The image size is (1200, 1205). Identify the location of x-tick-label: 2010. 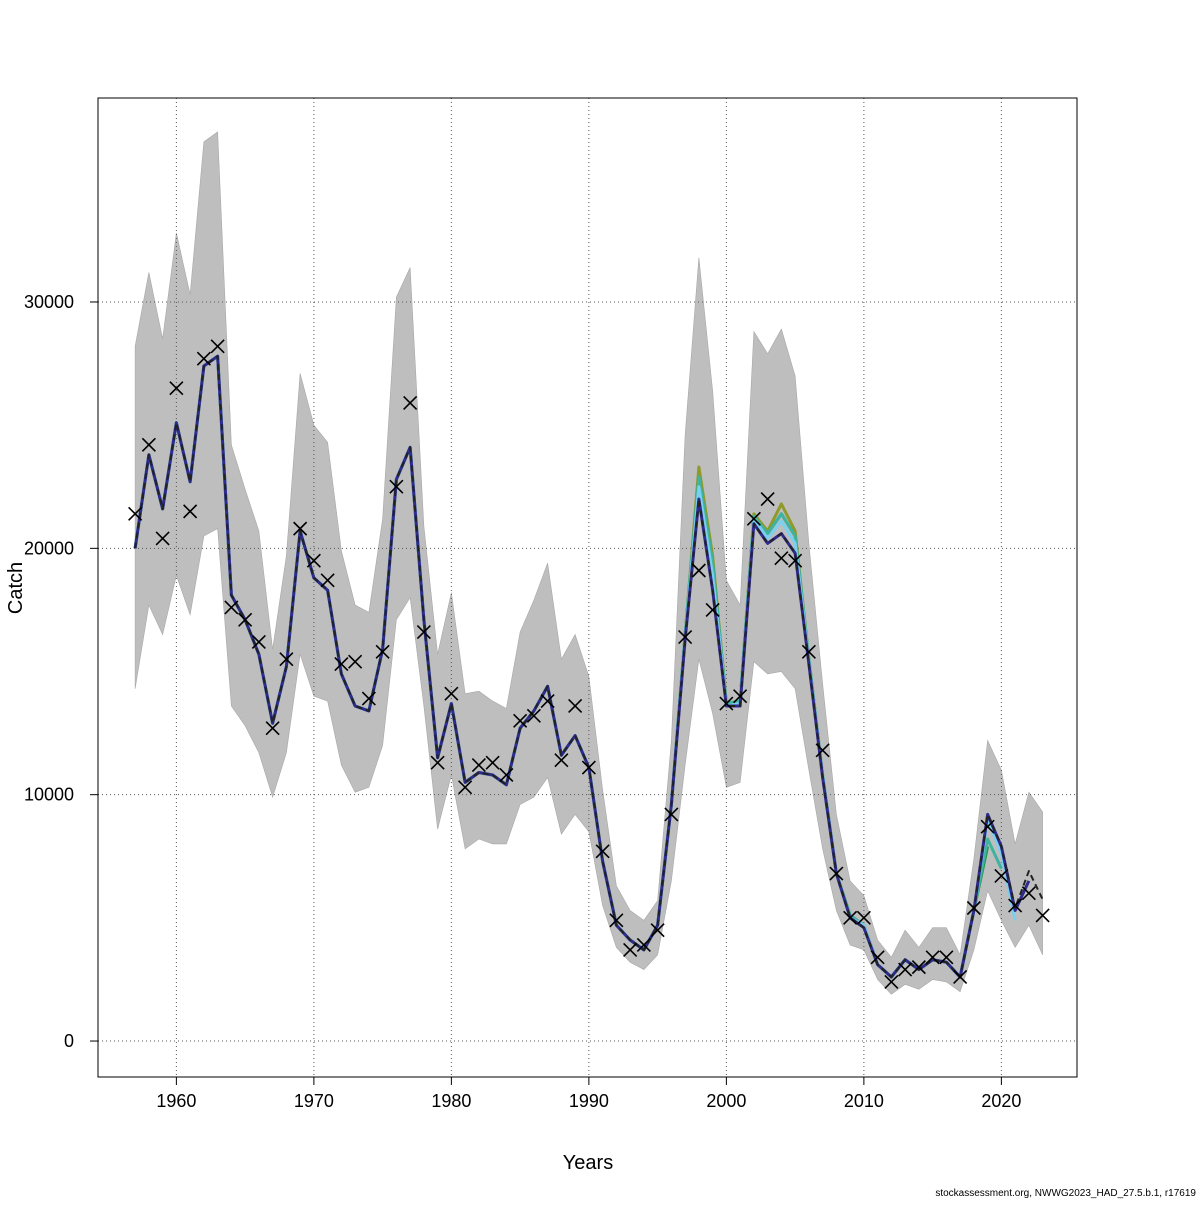
(864, 1101).